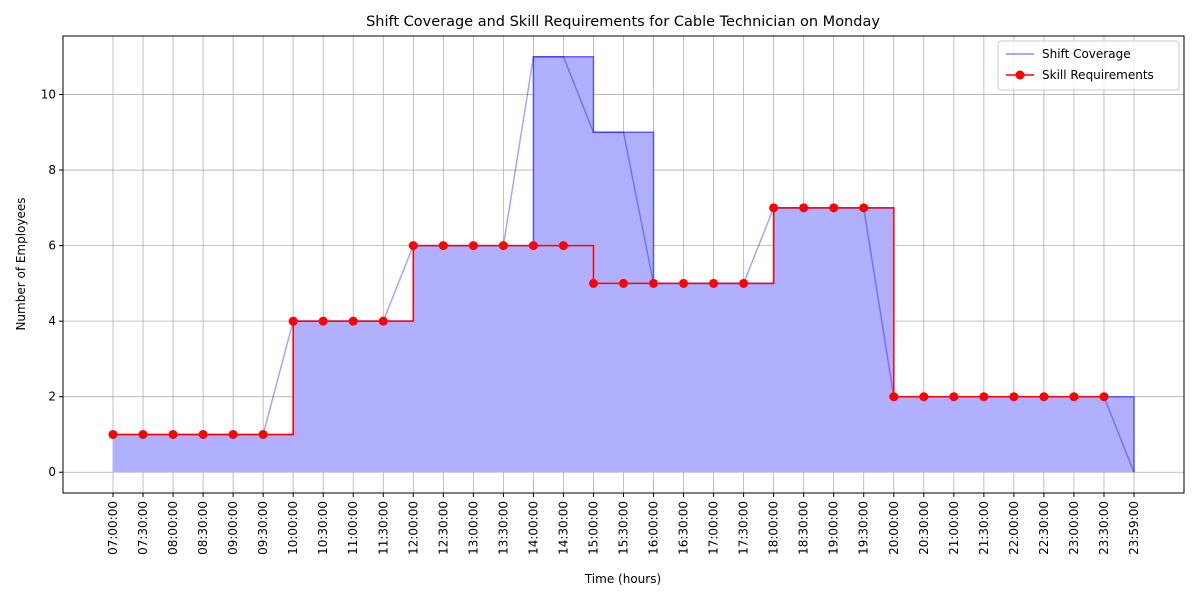  Describe the element at coordinates (383, 528) in the screenshot. I see `x-tick-label: 11:30:00` at that location.